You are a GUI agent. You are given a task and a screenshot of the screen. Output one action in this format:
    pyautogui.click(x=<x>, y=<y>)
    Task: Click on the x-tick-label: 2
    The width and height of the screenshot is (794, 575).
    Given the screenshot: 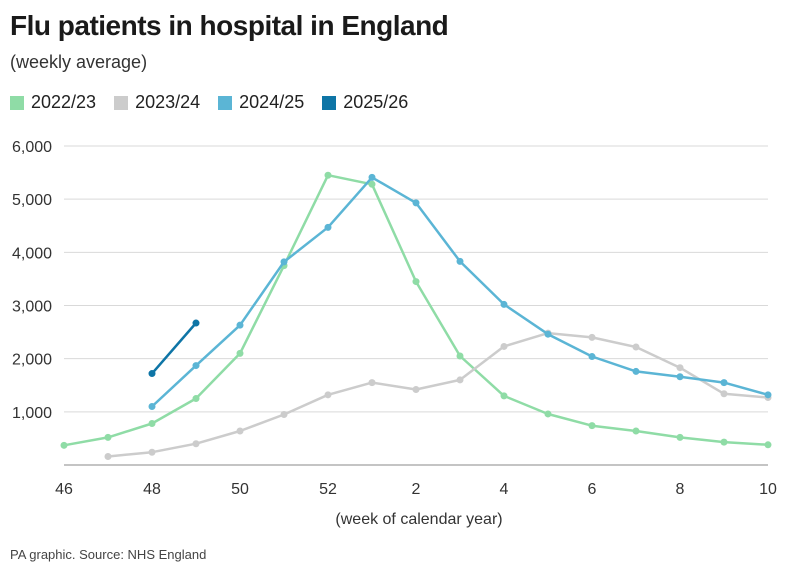 What is the action you would take?
    pyautogui.click(x=416, y=489)
    